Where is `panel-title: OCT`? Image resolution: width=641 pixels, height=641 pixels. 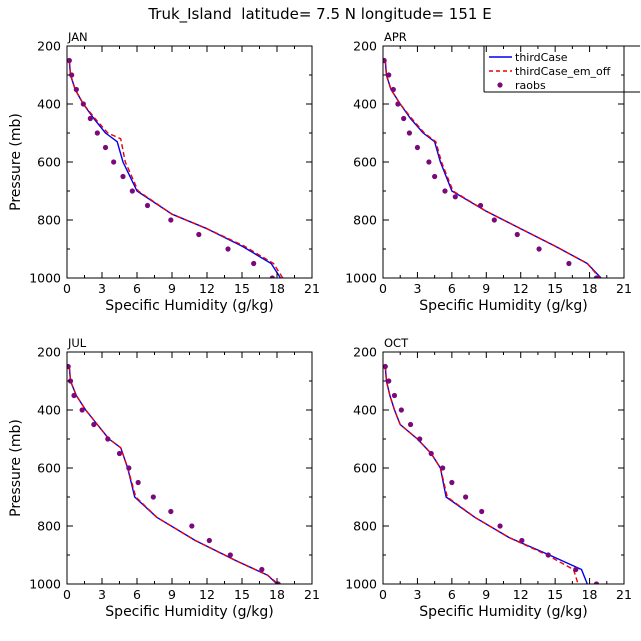
panel-title: OCT is located at coordinates (396, 343).